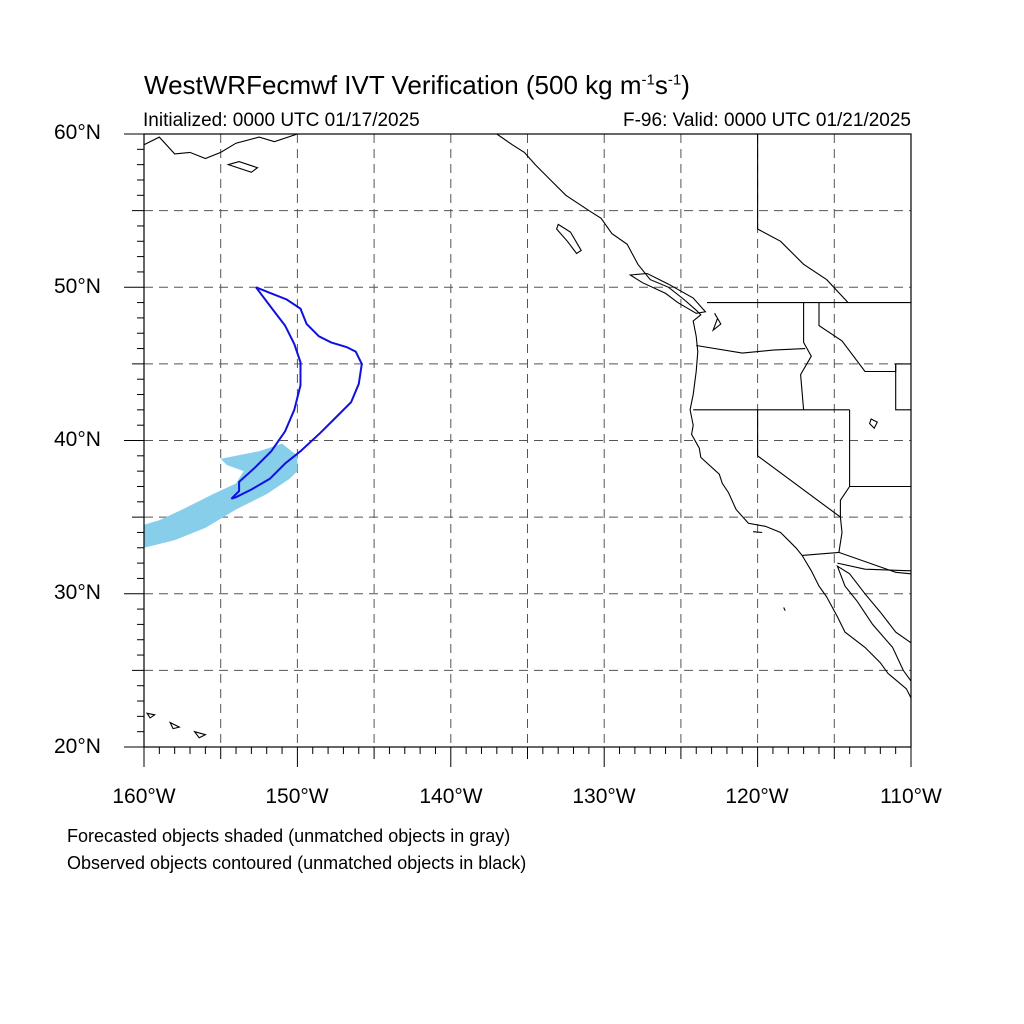  I want to click on us-mexico-border, so click(856, 563).